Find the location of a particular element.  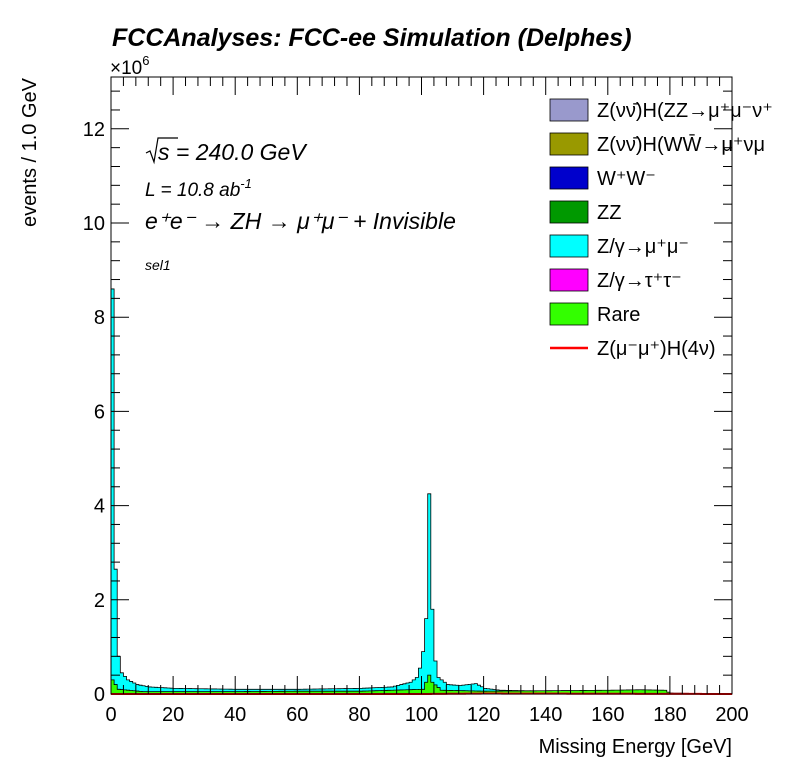

legend-label: W⁺W⁻ is located at coordinates (626, 179).